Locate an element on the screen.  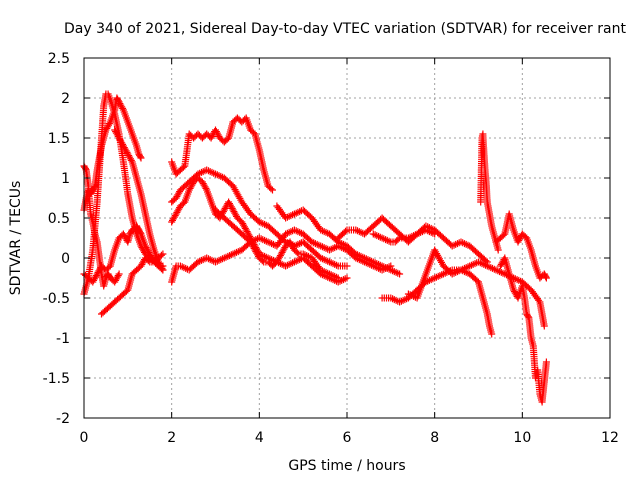
series-track-g is located at coordinates (281, 256).